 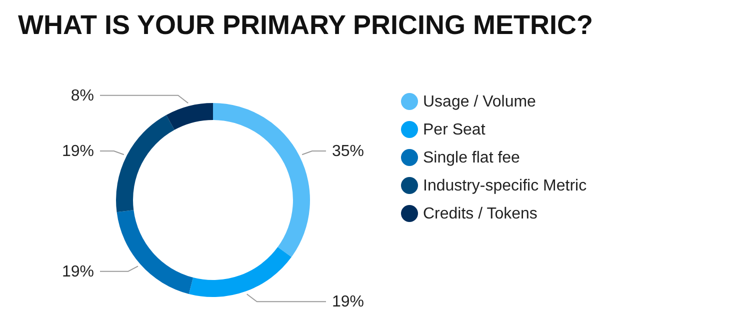 What do you see at coordinates (348, 151) in the screenshot?
I see `data-label: 35%` at bounding box center [348, 151].